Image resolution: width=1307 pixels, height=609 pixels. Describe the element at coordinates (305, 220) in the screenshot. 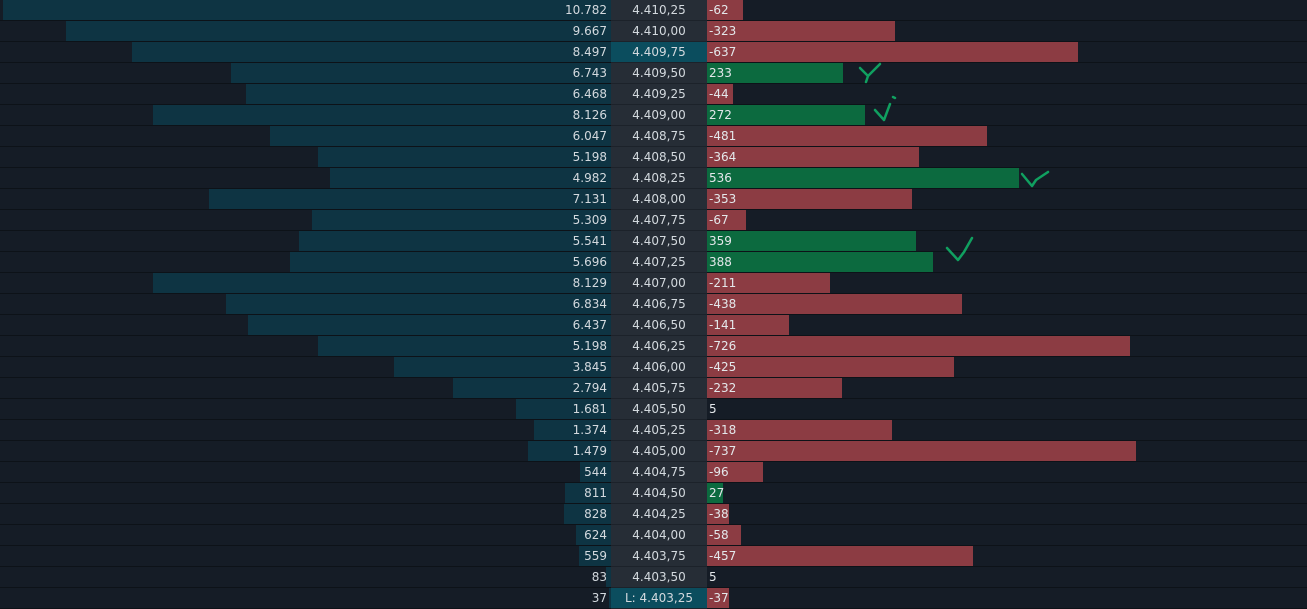

I see `volume-cell: 5.309` at that location.